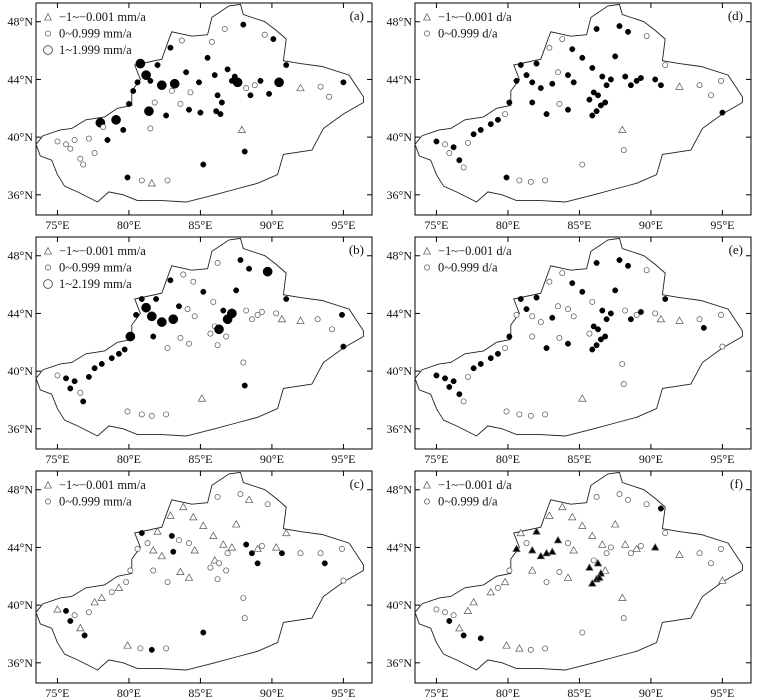 Image resolution: width=762 pixels, height=700 pixels. I want to click on lon-tick-label: 90°E, so click(651, 459).